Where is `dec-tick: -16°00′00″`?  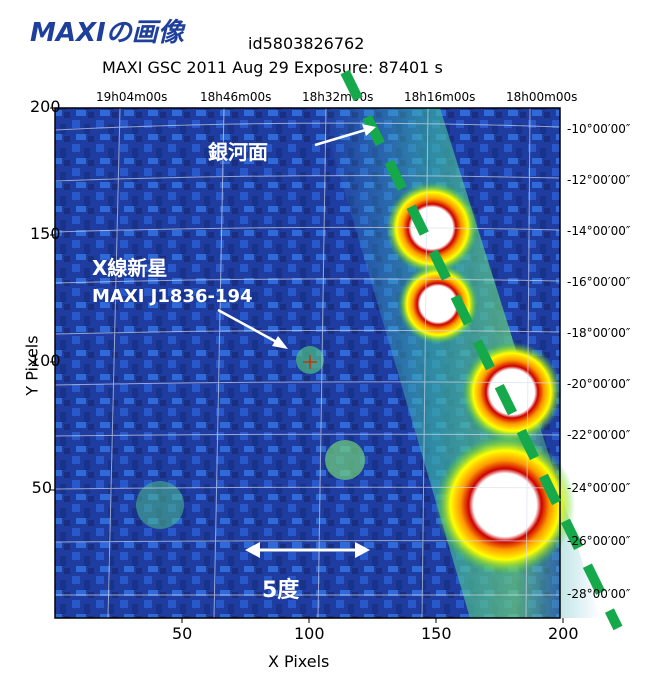
dec-tick: -16°00′00″ is located at coordinates (599, 282).